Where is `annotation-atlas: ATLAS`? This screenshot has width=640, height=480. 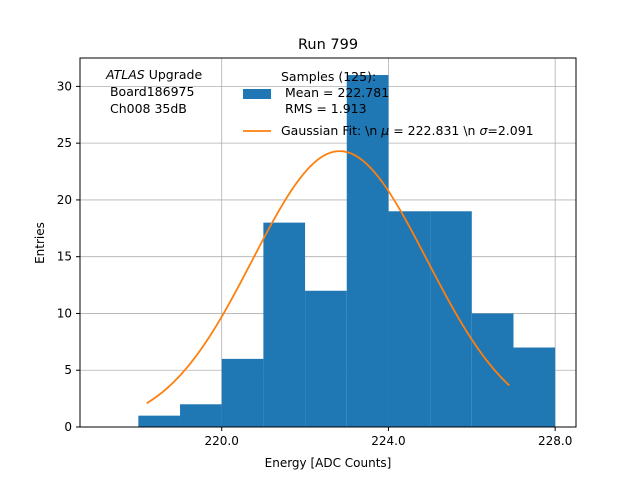 annotation-atlas: ATLAS is located at coordinates (125, 74).